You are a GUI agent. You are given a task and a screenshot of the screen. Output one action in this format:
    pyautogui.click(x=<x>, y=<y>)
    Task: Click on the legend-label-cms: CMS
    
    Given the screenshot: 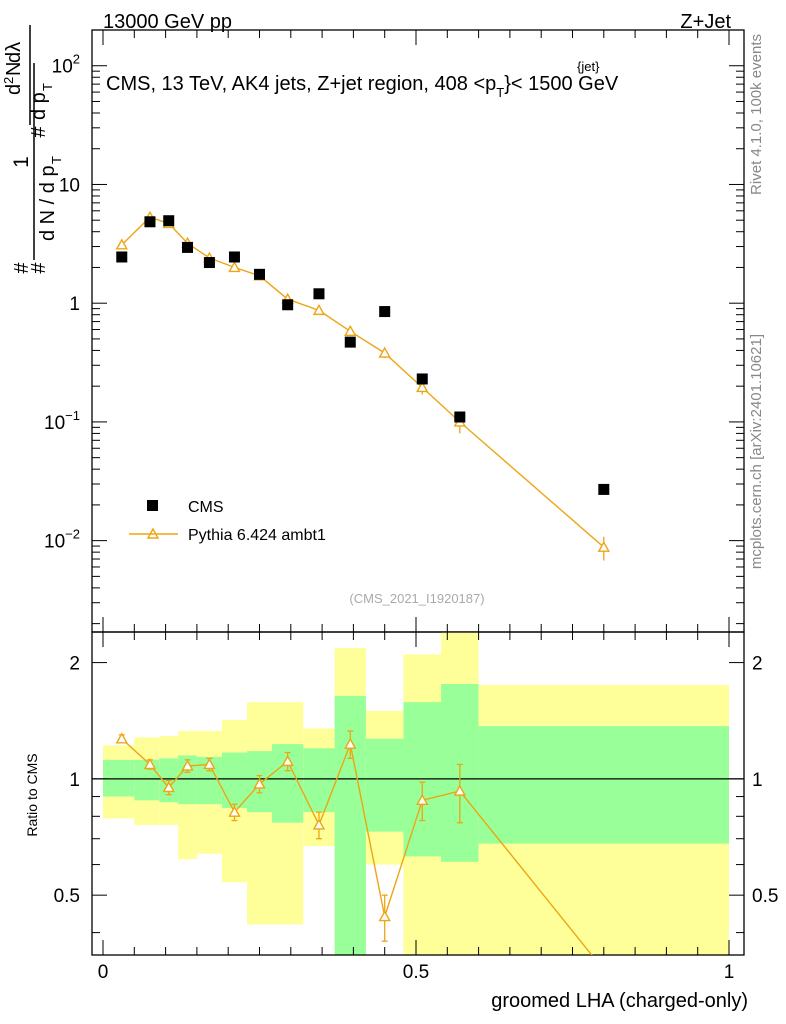 What is the action you would take?
    pyautogui.click(x=206, y=507)
    